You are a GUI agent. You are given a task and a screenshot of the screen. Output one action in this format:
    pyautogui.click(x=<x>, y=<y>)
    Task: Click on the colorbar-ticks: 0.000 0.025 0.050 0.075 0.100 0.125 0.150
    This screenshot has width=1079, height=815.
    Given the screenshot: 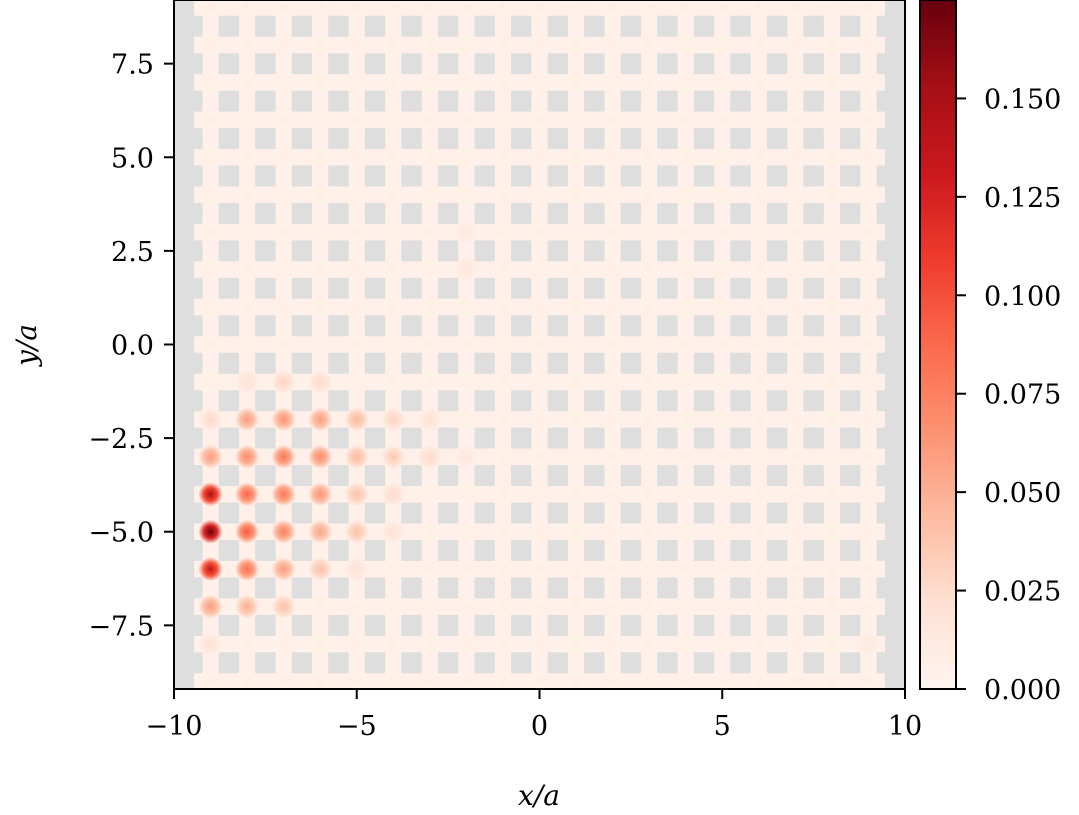 What is the action you would take?
    pyautogui.click(x=1008, y=395)
    